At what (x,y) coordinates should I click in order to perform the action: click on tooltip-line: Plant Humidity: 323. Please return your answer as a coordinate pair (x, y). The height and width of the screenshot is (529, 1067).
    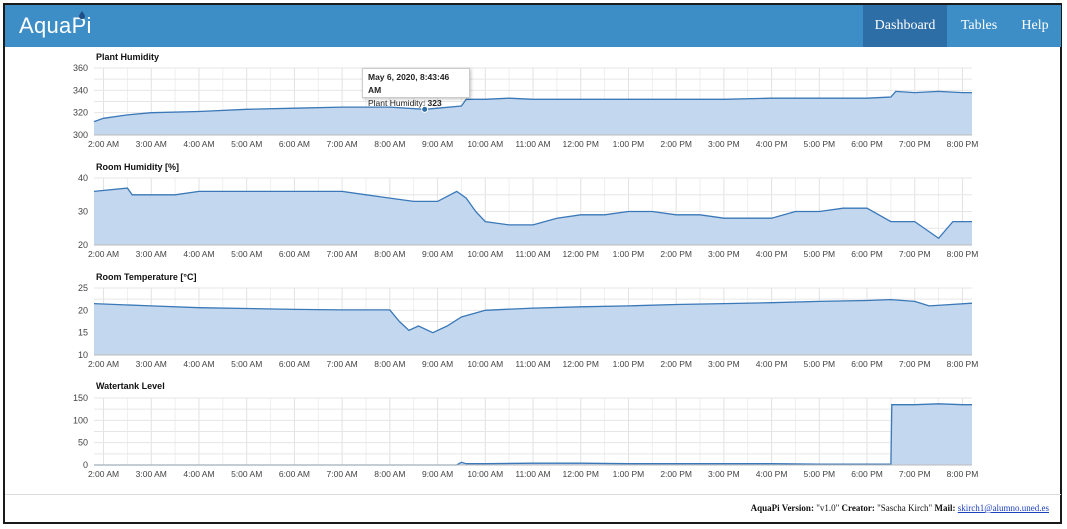
    Looking at the image, I should click on (416, 103).